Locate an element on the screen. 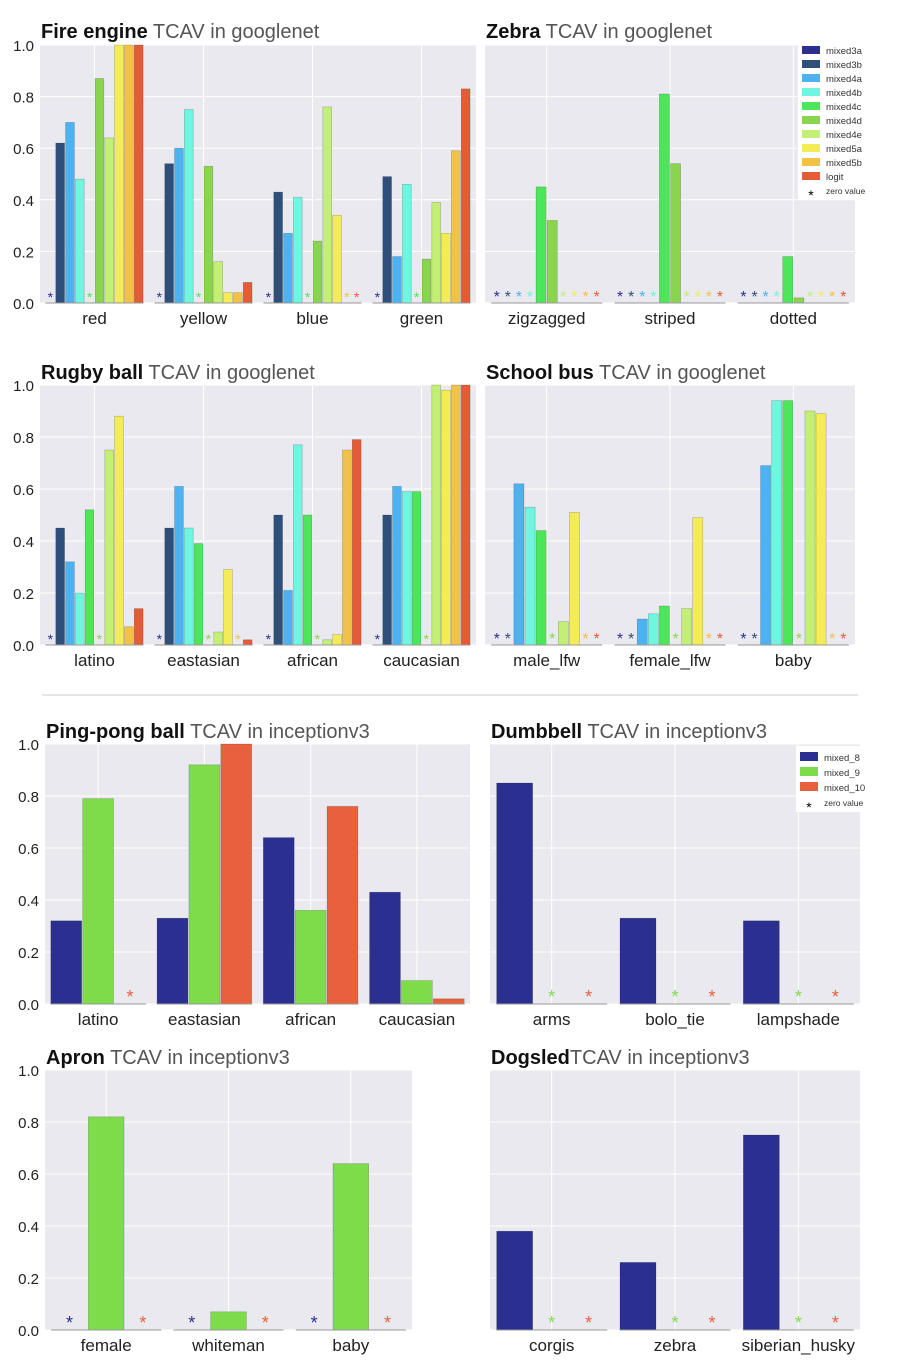  legend-label: mixed3a is located at coordinates (844, 51).